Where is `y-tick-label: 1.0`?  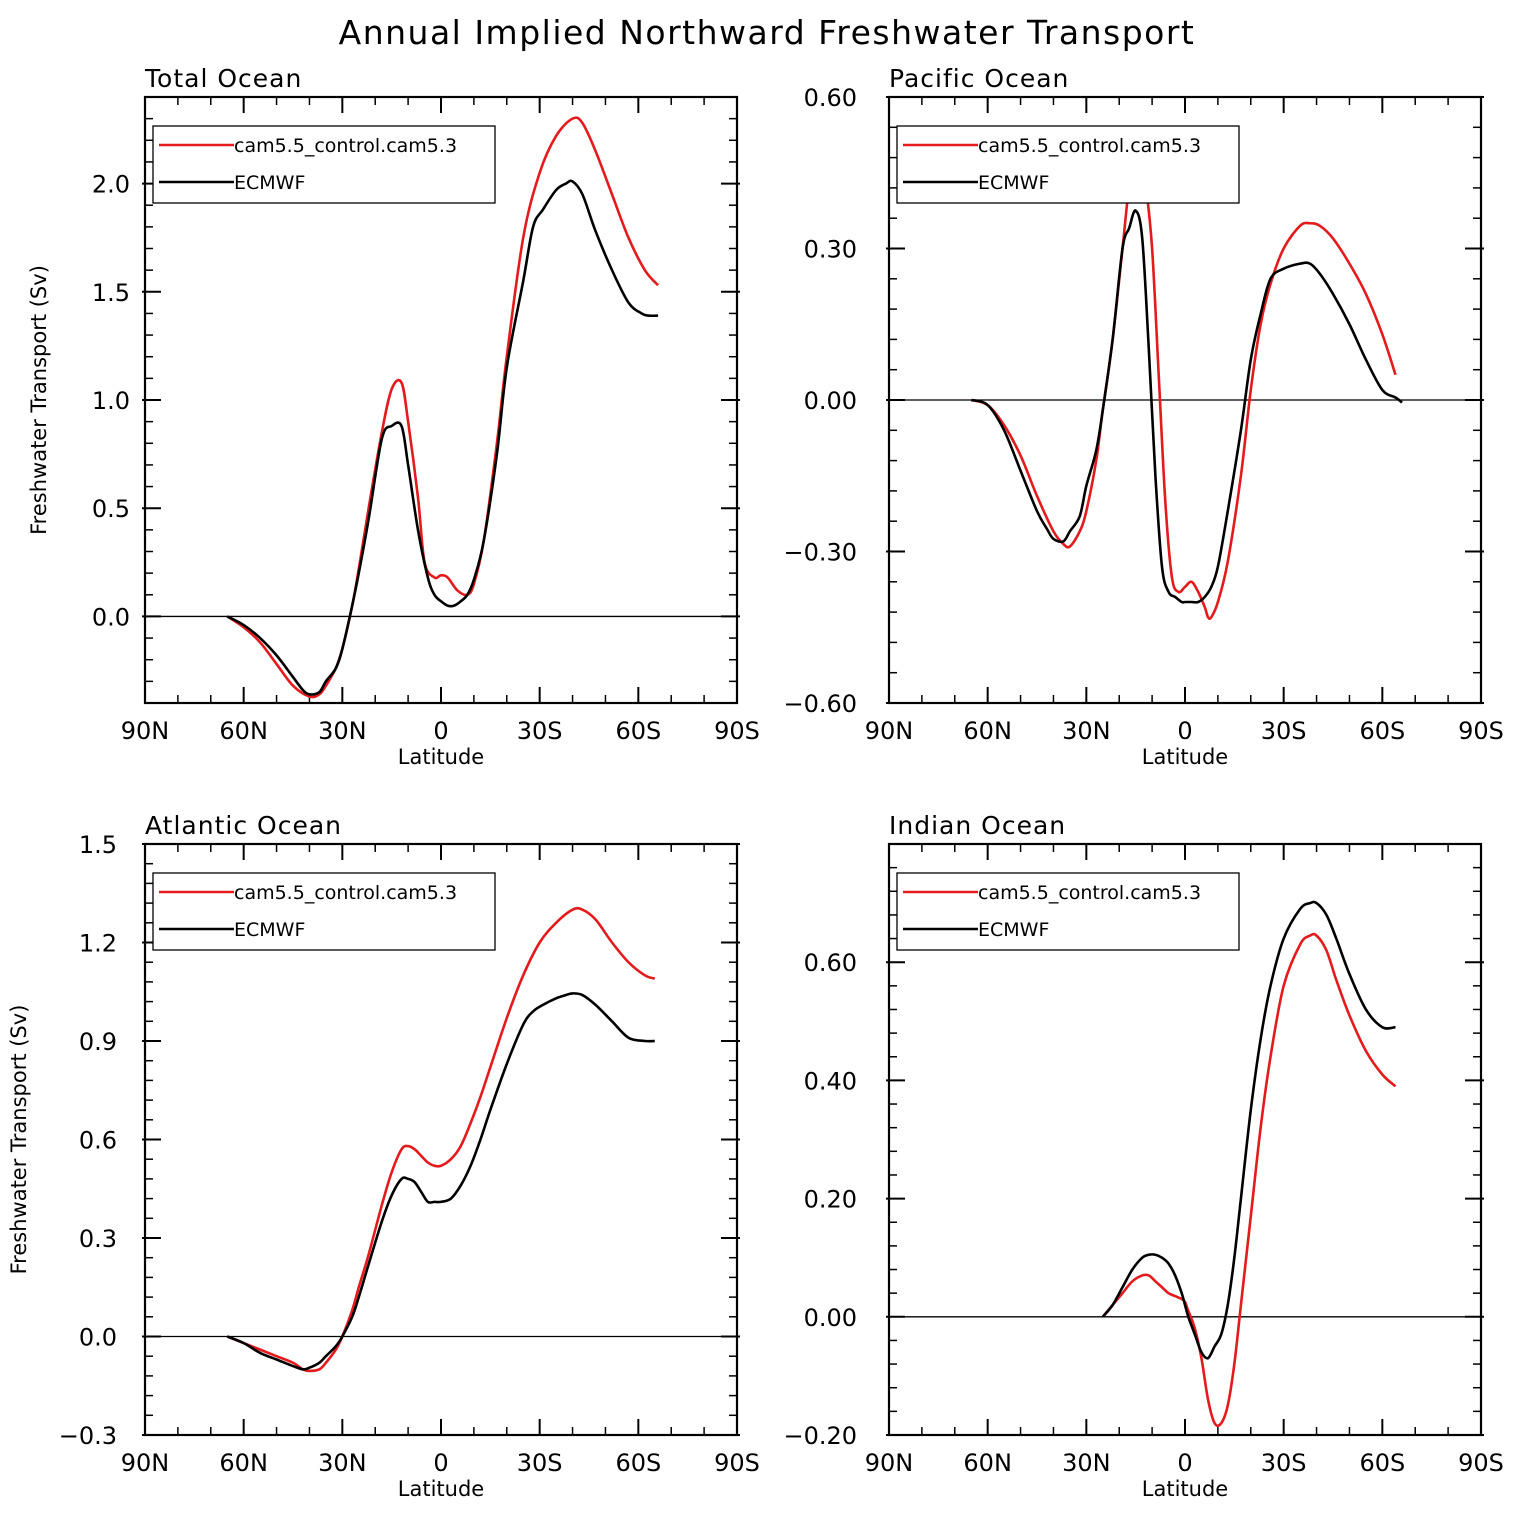
y-tick-label: 1.0 is located at coordinates (111, 401).